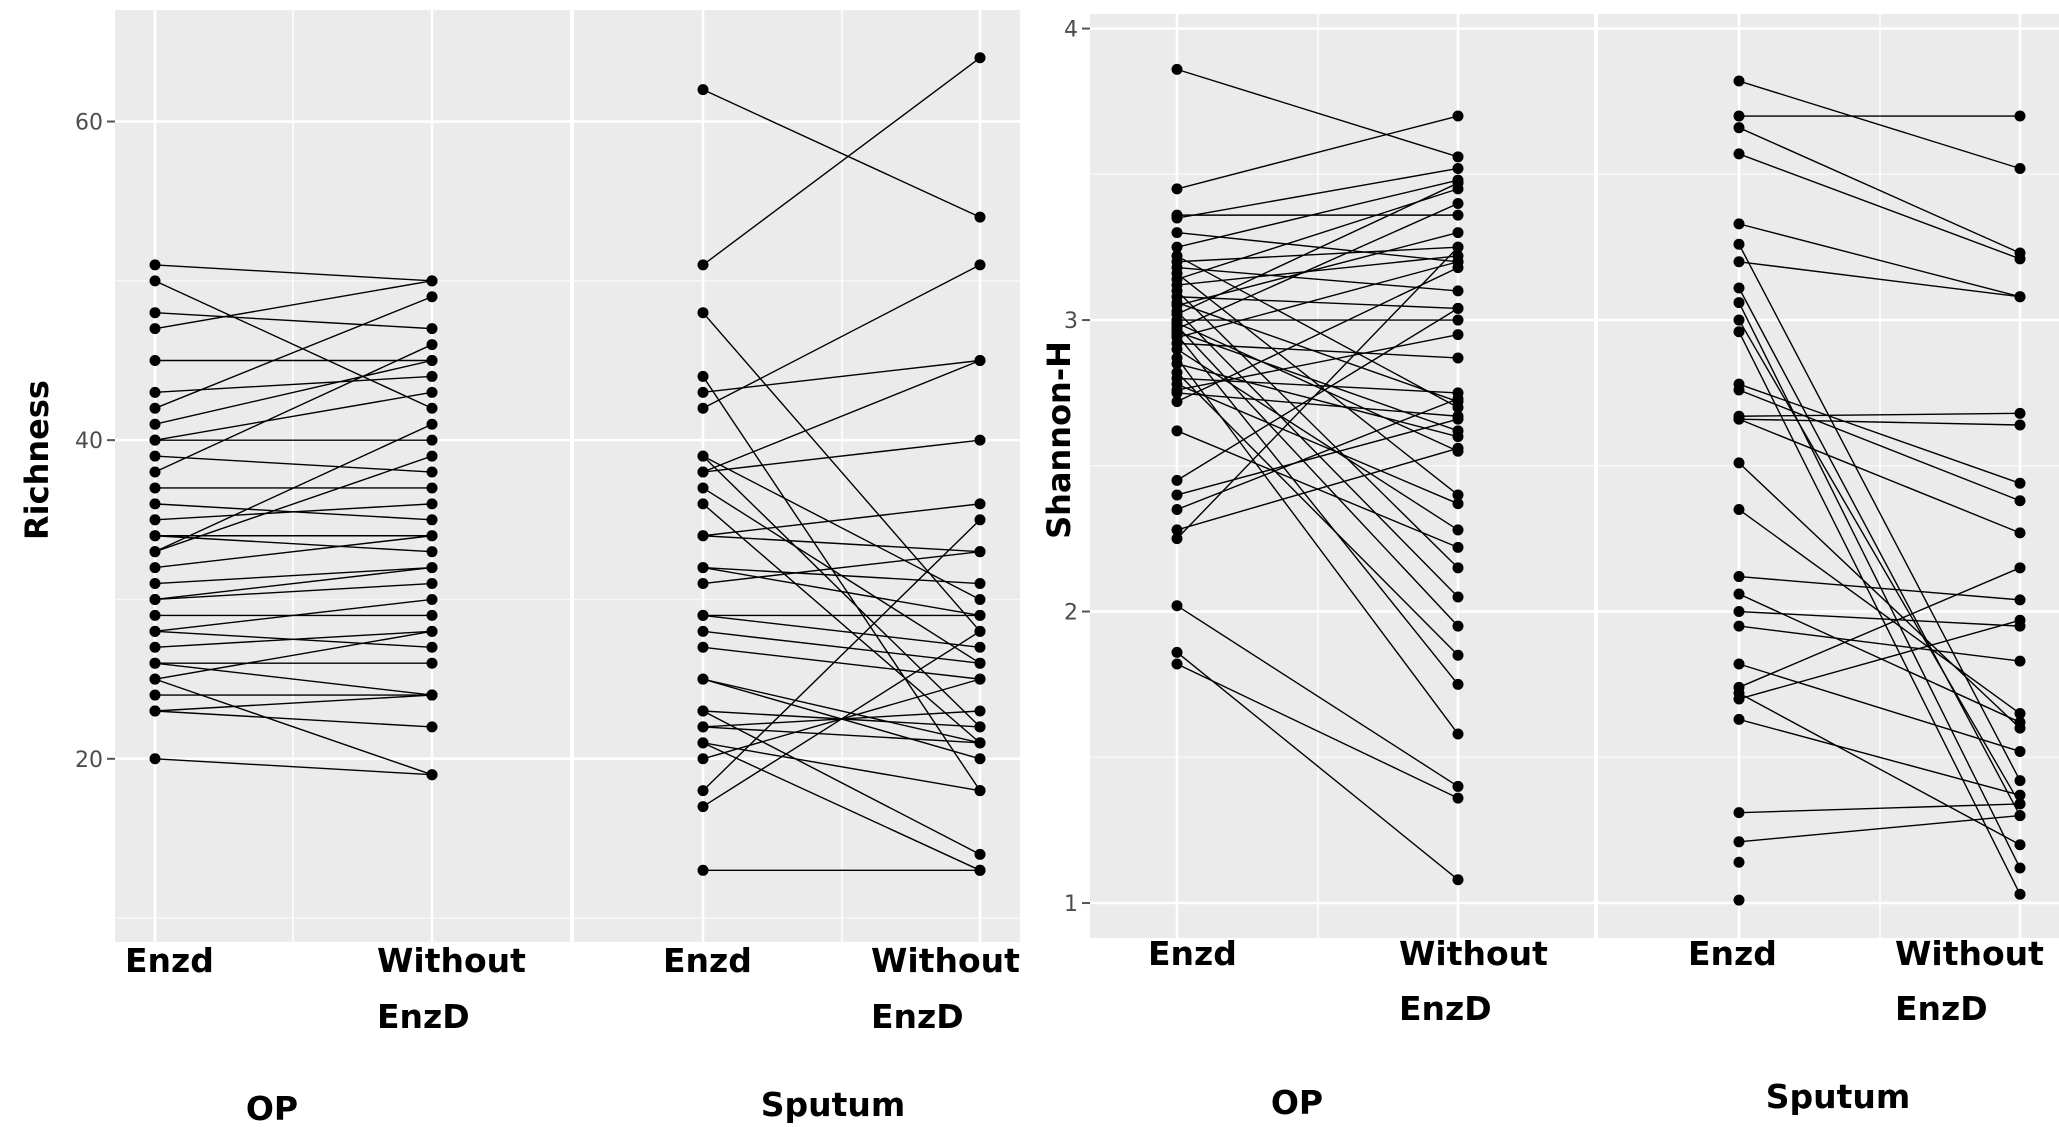 The width and height of the screenshot is (2059, 1127). I want to click on y-tick-label: 2, so click(1071, 613).